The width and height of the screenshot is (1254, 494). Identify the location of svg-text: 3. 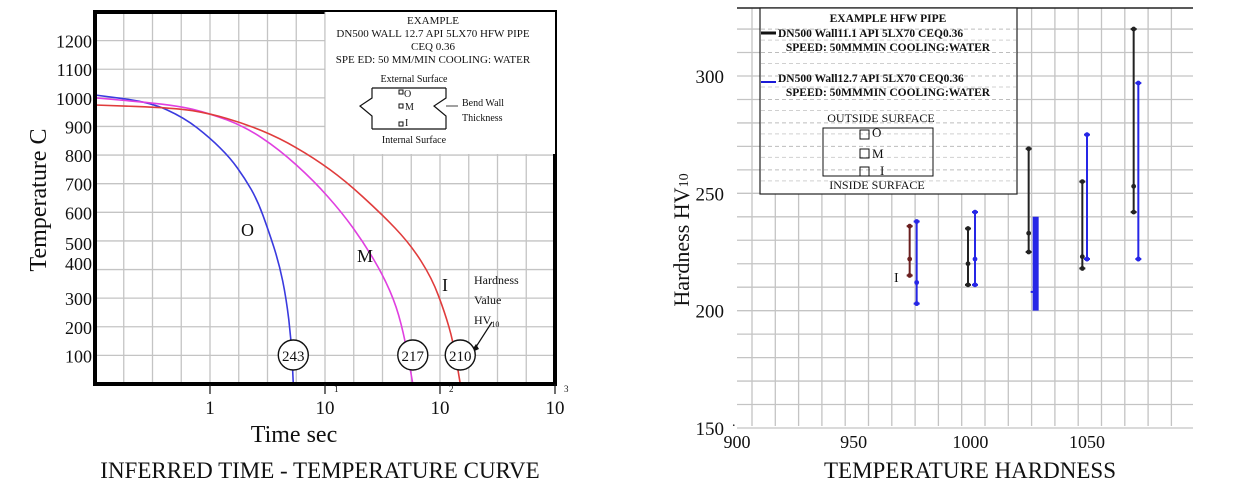
(566, 389).